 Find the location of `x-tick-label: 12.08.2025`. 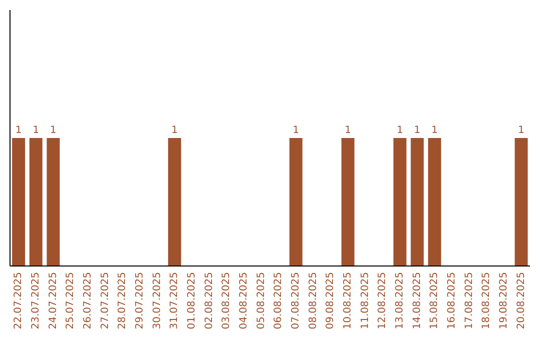

x-tick-label: 12.08.2025 is located at coordinates (382, 301).